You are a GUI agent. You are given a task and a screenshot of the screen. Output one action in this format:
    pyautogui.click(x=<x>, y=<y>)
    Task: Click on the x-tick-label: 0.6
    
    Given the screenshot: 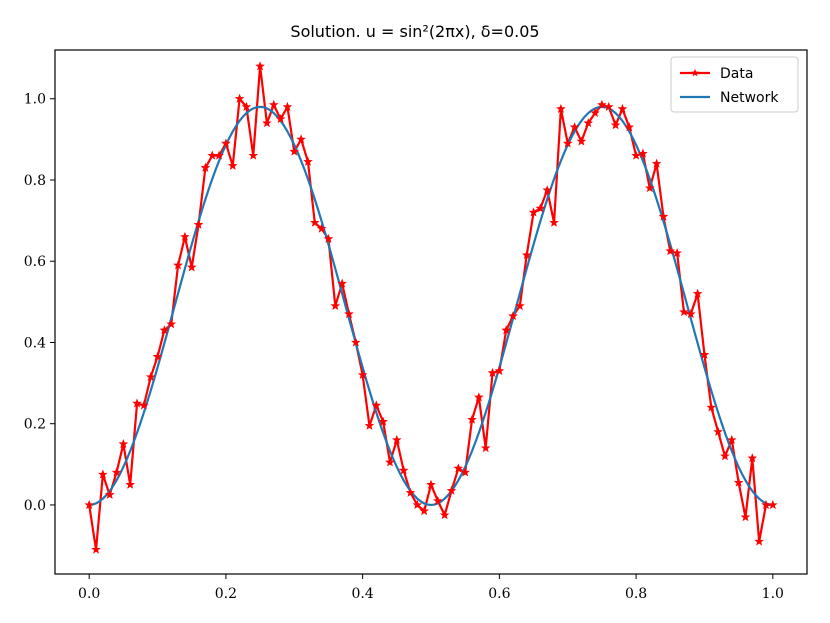 What is the action you would take?
    pyautogui.click(x=499, y=594)
    